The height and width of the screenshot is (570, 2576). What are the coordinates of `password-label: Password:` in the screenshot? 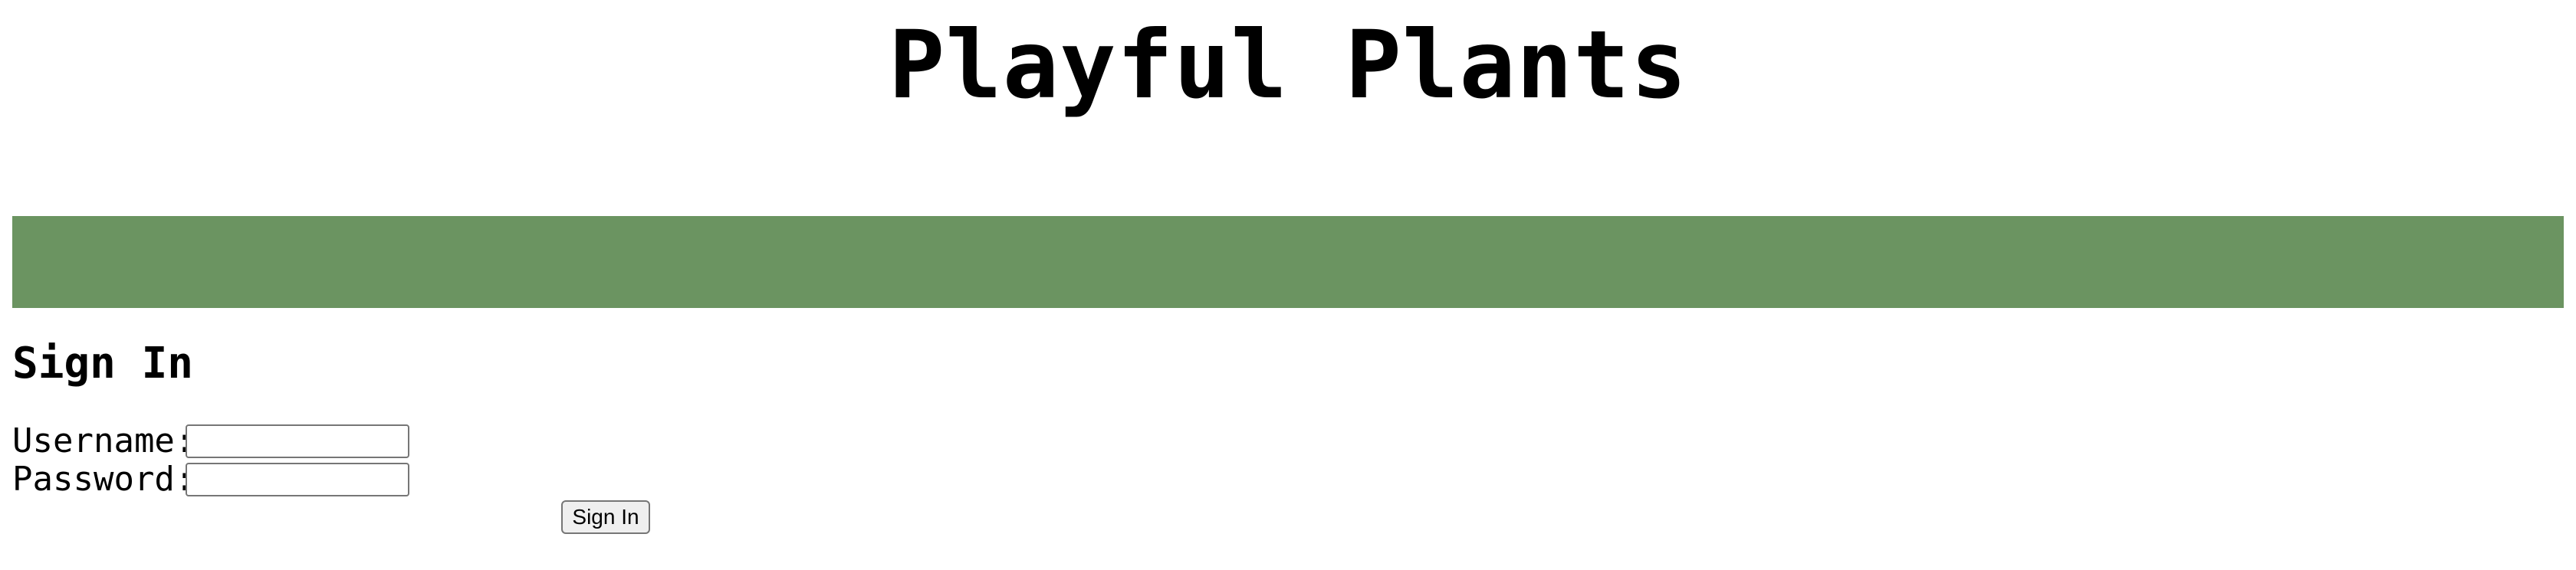 It's located at (104, 479).